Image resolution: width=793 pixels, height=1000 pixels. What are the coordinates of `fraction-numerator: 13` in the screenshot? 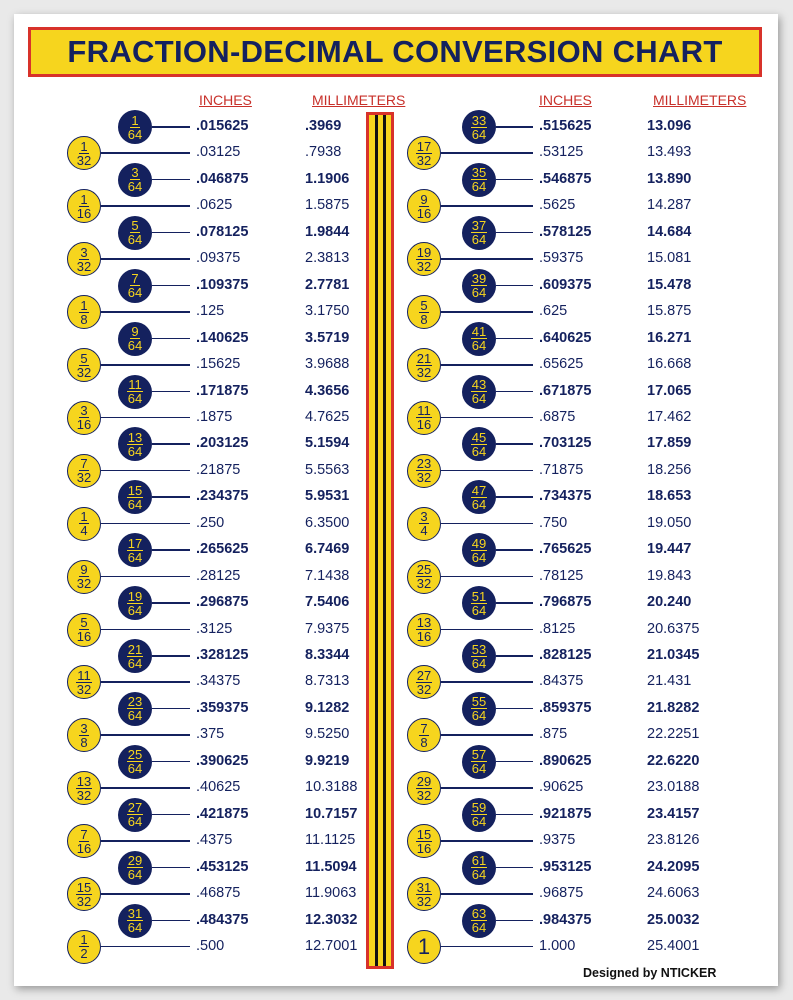 It's located at (424, 623).